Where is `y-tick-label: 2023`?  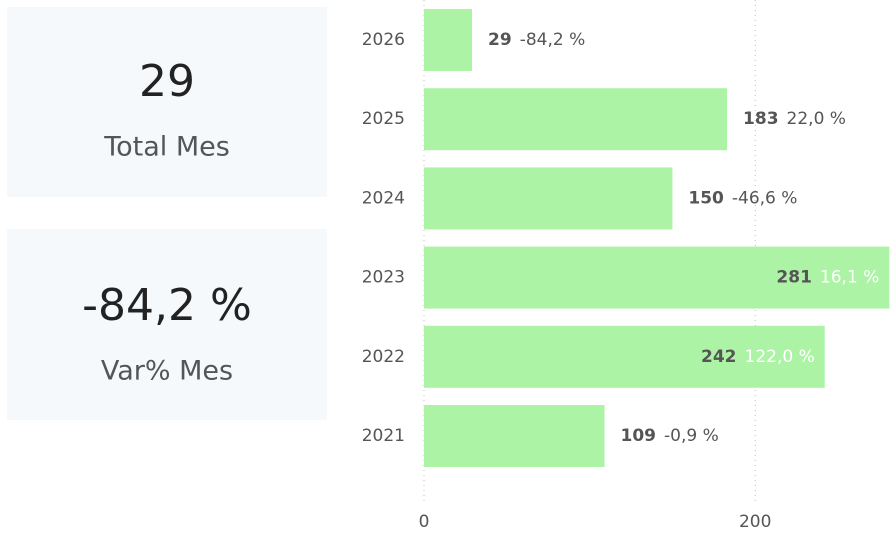
y-tick-label: 2023 is located at coordinates (383, 278).